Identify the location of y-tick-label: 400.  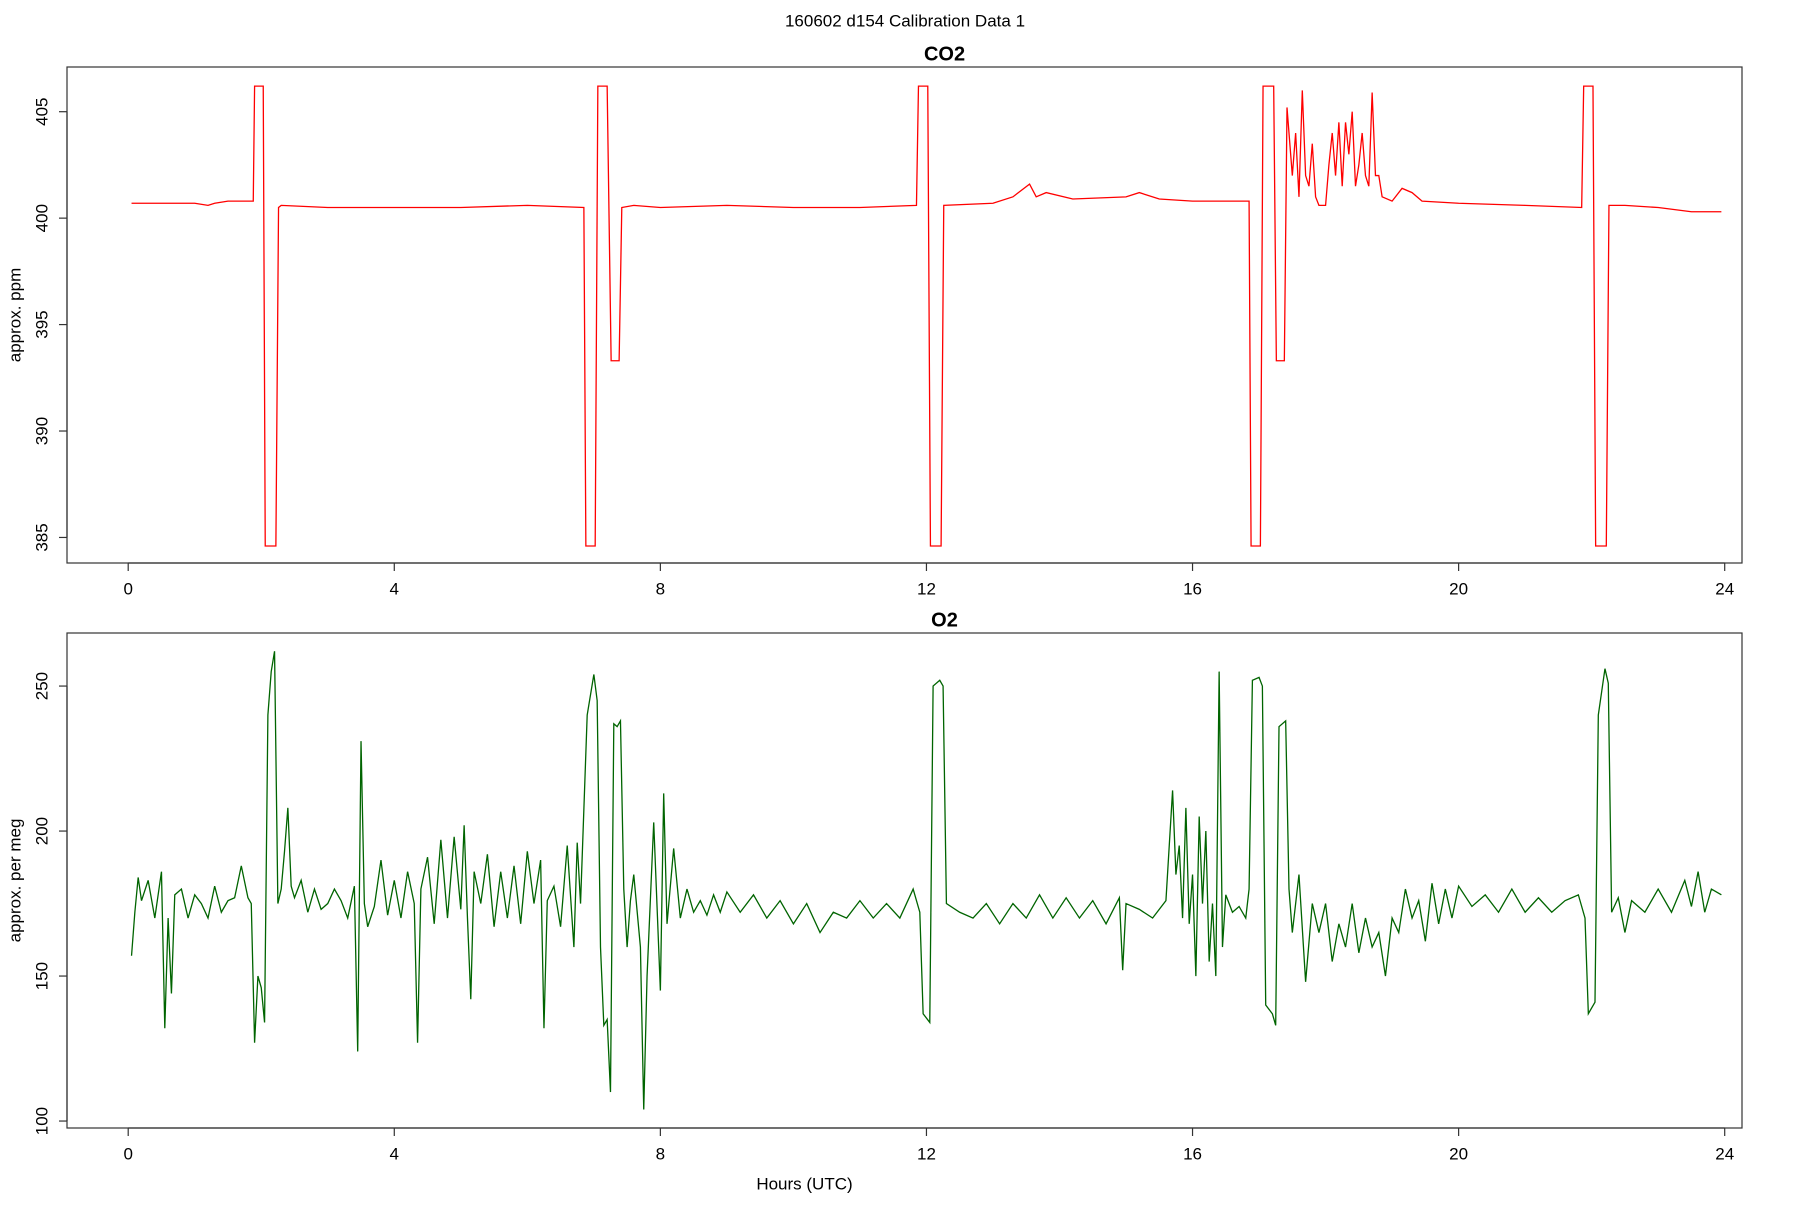
(41, 218).